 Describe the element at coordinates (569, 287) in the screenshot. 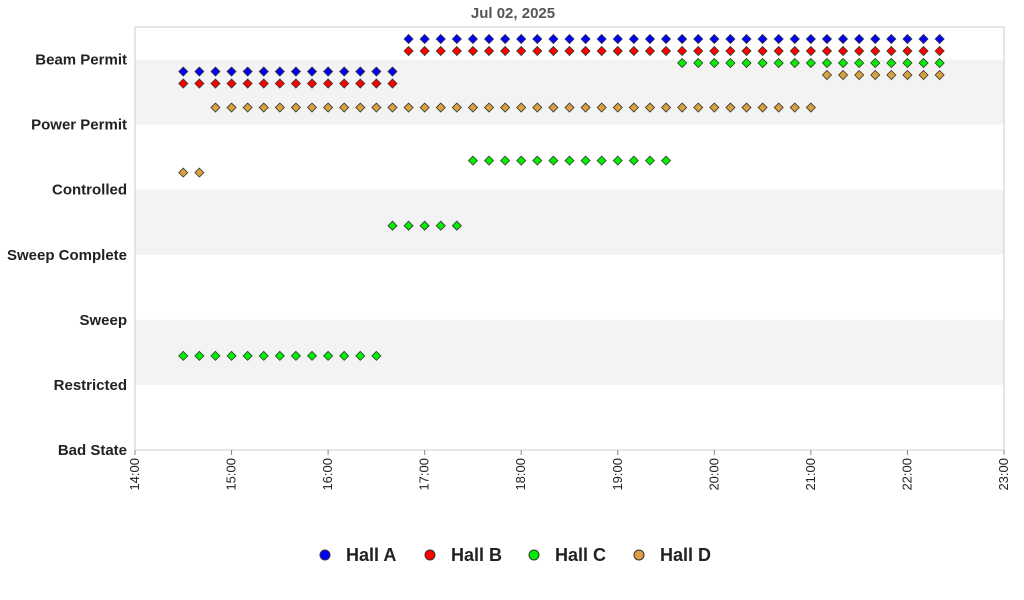

I see `band-sweep` at that location.